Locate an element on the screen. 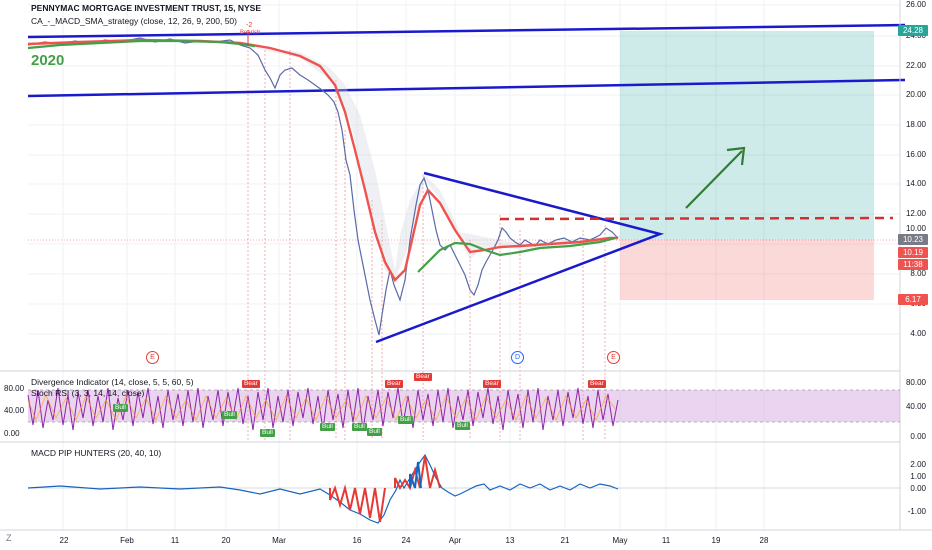 Image resolution: width=932 pixels, height=550 pixels. x-tick: Feb is located at coordinates (127, 540).